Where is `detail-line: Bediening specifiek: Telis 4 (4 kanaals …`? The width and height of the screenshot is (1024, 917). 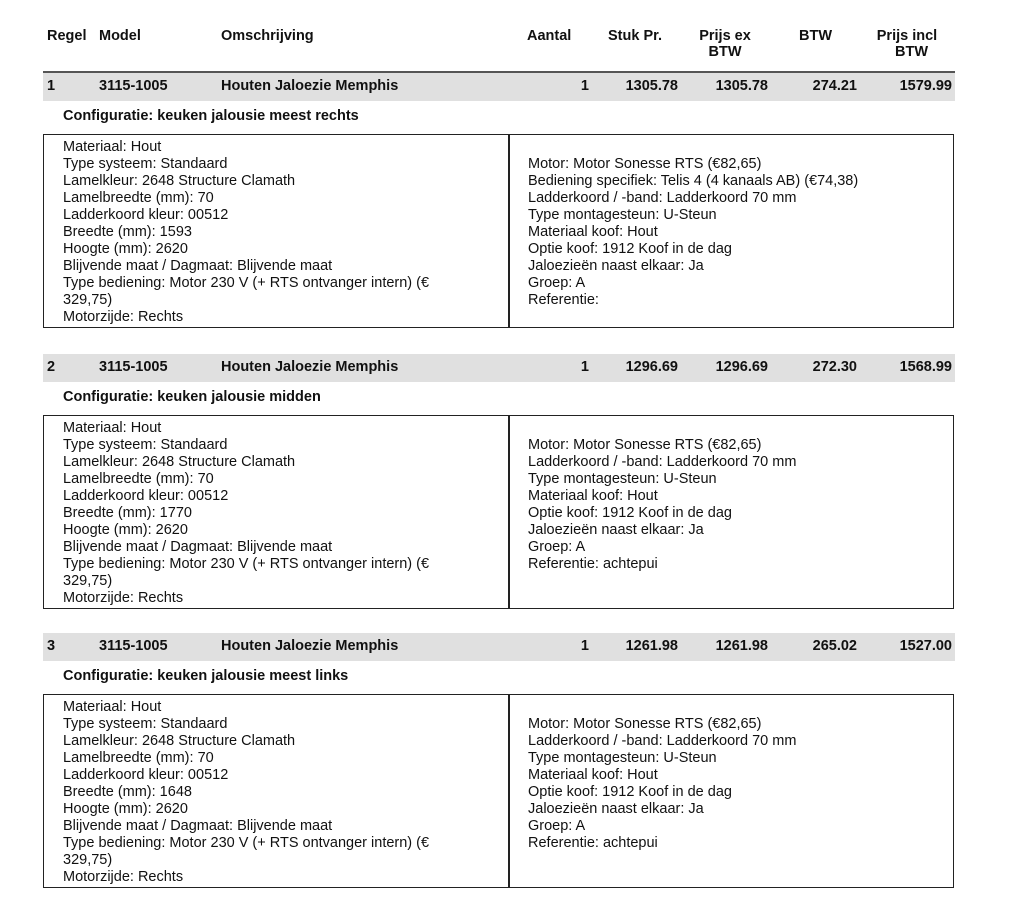 detail-line: Bediening specifiek: Telis 4 (4 kanaals … is located at coordinates (693, 181).